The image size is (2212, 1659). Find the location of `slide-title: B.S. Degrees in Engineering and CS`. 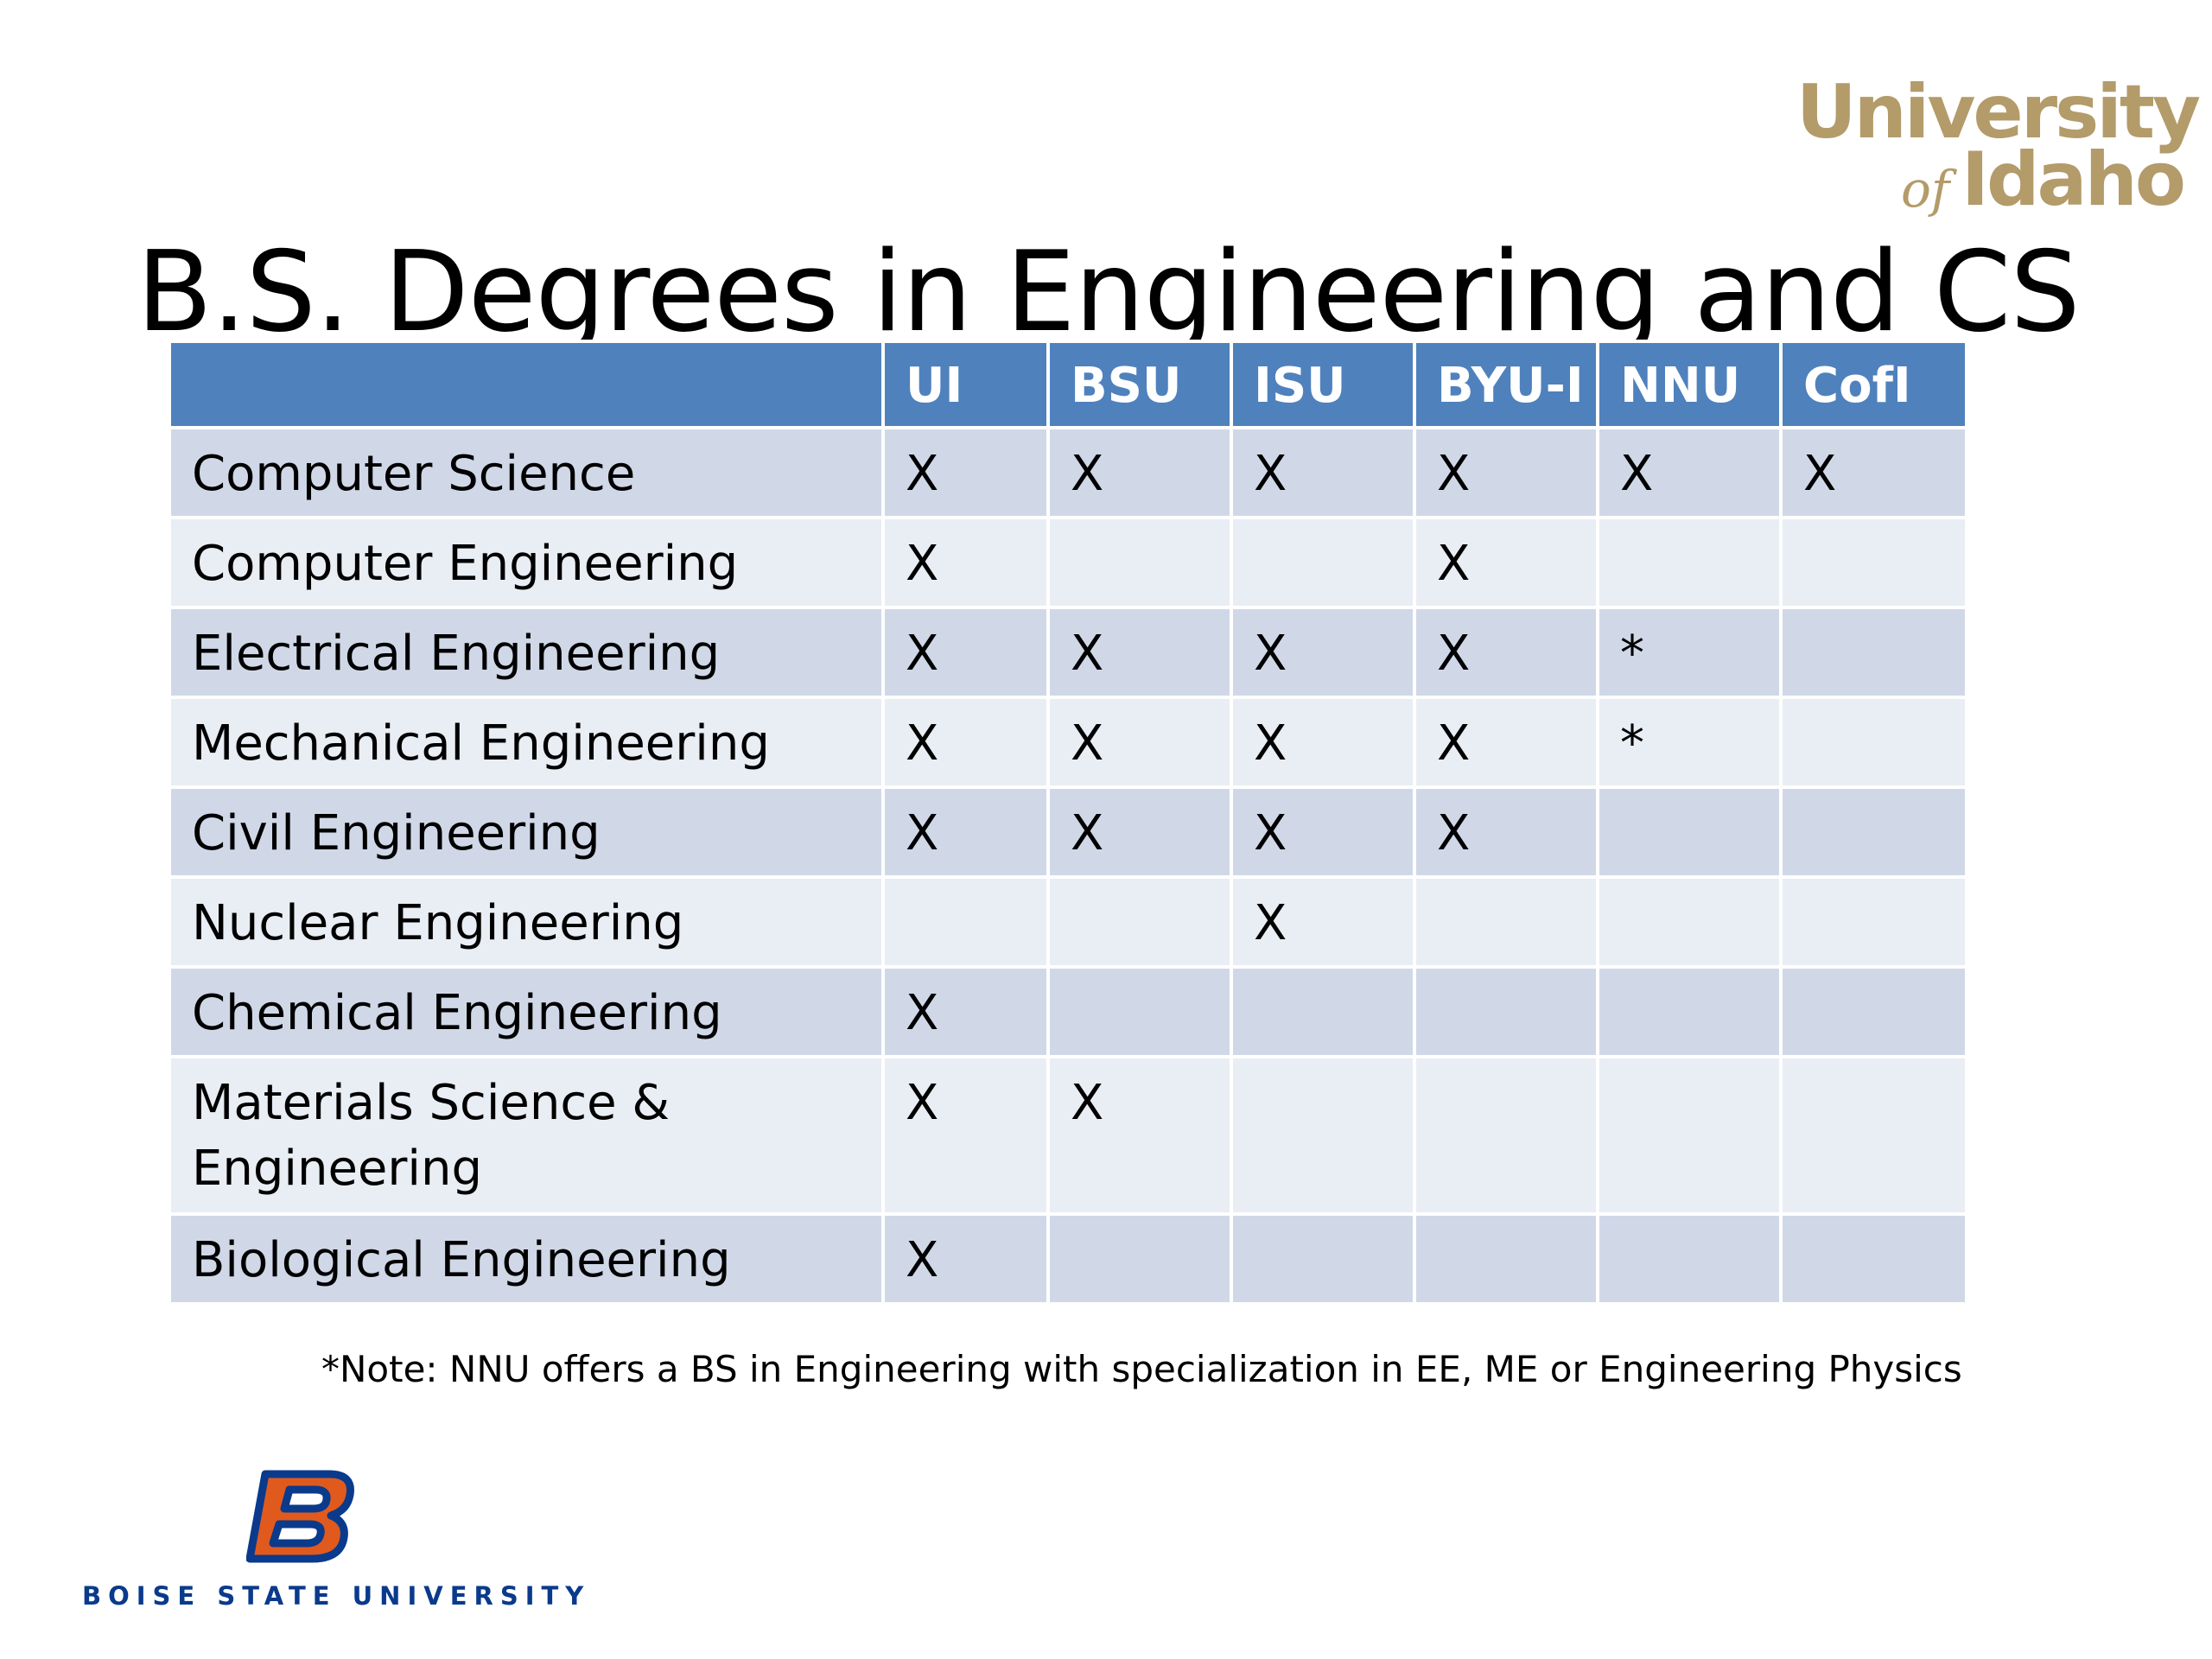

slide-title: B.S. Degrees in Engineering and CS is located at coordinates (1109, 292).